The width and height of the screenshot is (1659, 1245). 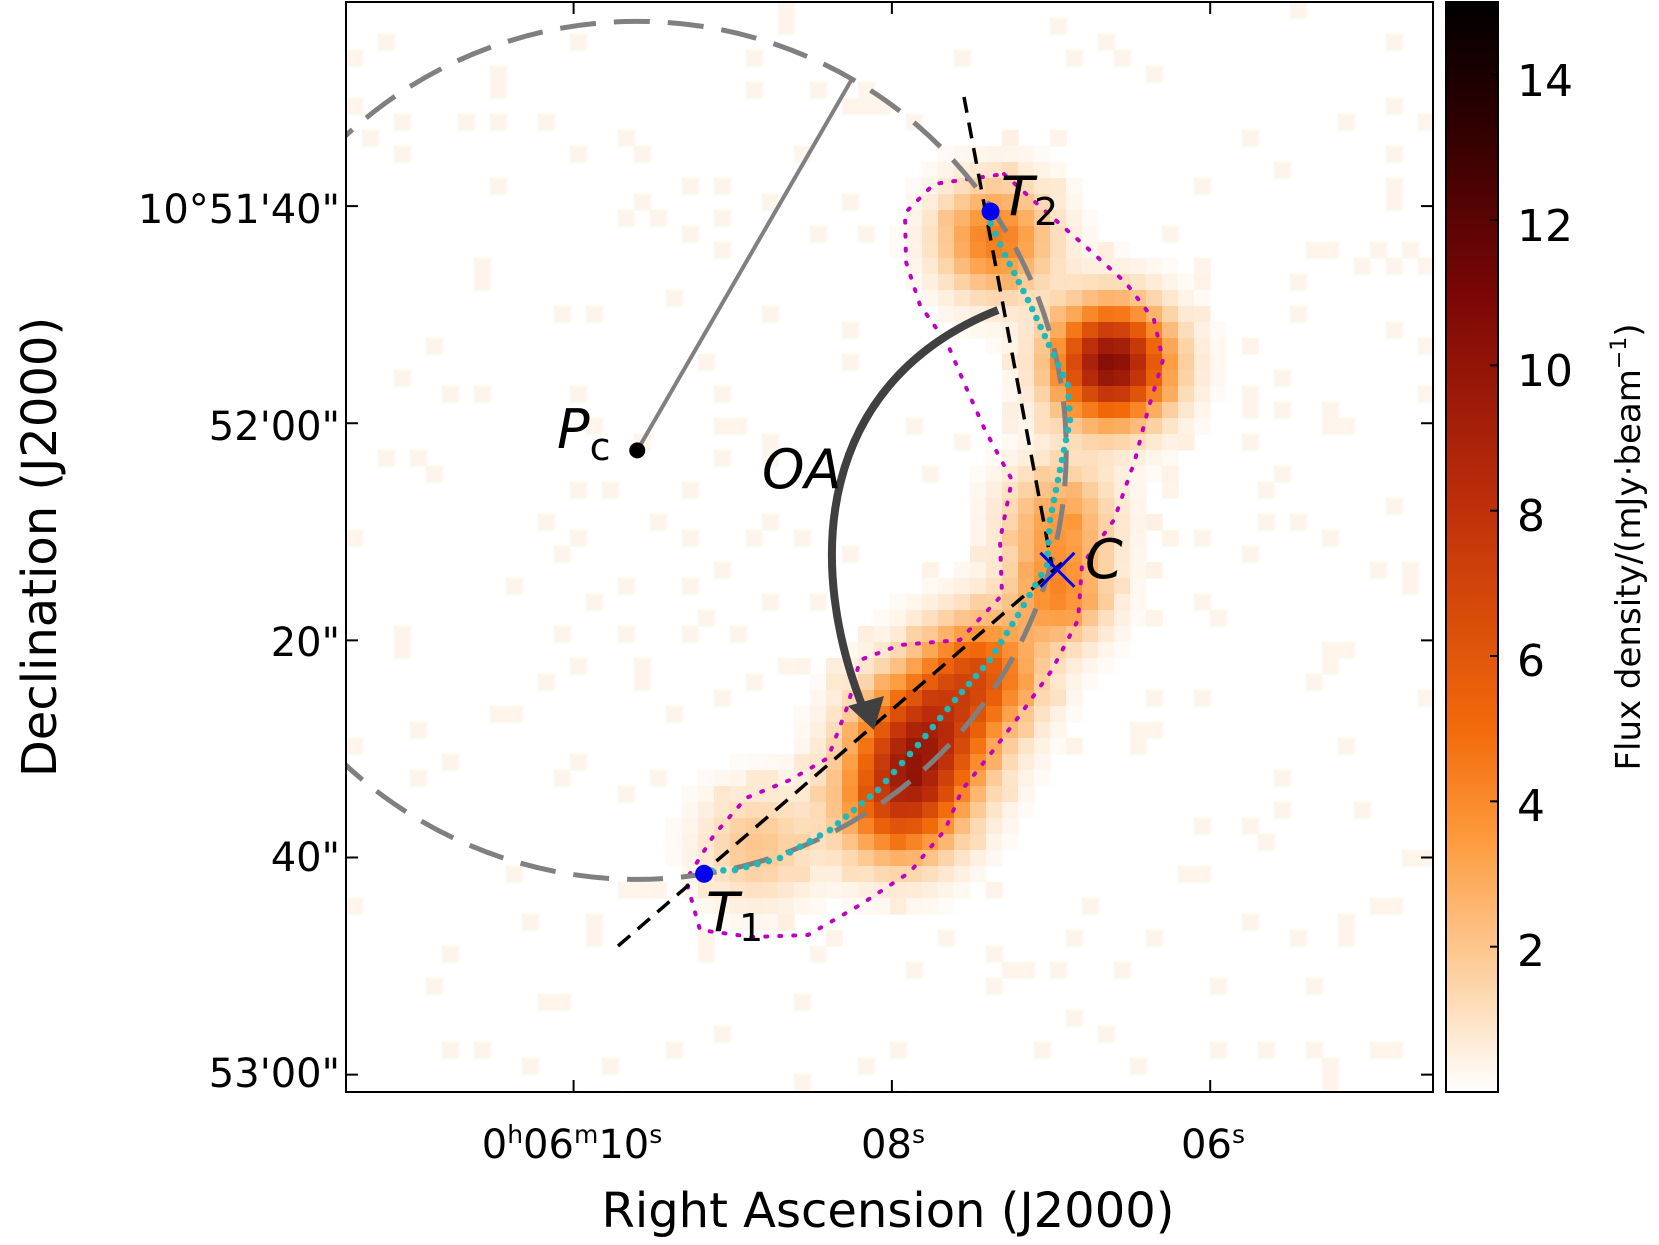 I want to click on tangent-line-t1, so click(x=840, y=754).